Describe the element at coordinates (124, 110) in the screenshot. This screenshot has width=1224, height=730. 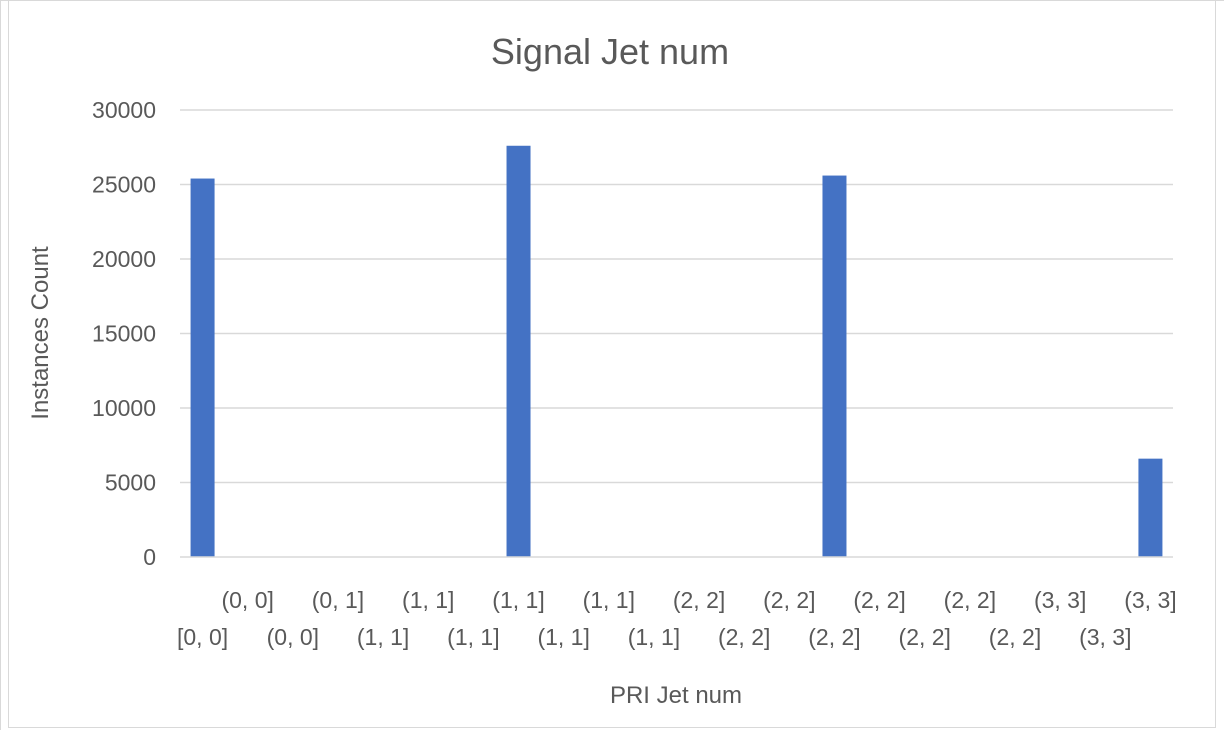
I see `y-tick-label: 30000` at that location.